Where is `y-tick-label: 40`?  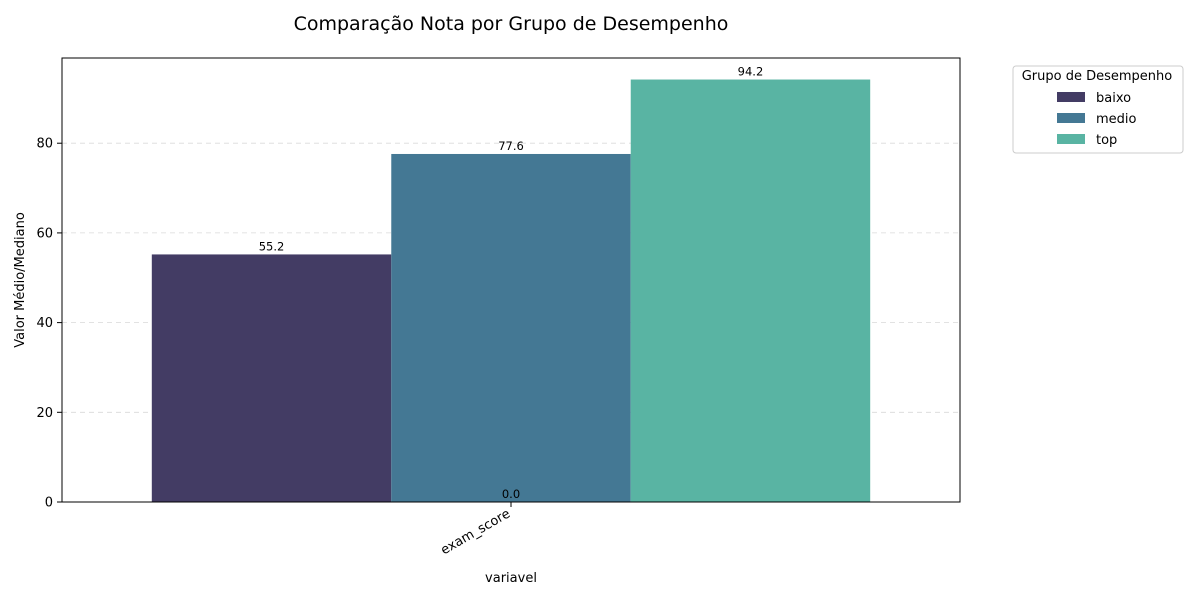
y-tick-label: 40 is located at coordinates (44, 323).